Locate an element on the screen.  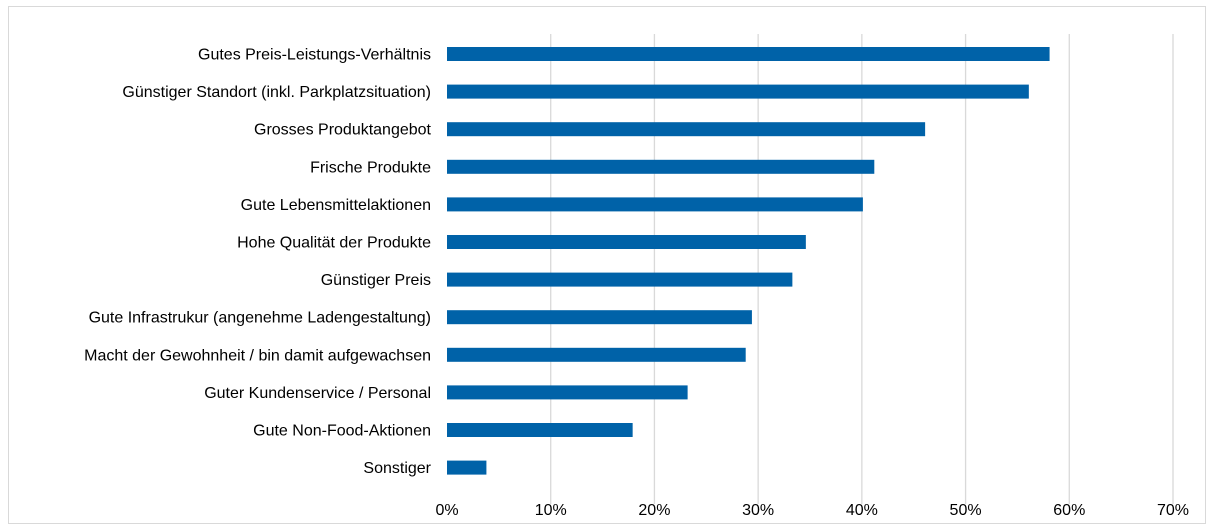
x-tick-label: 10% is located at coordinates (551, 510).